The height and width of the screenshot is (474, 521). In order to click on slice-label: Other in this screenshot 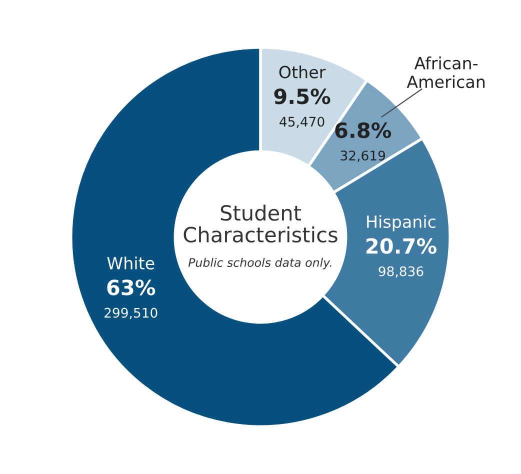, I will do `click(302, 71)`.